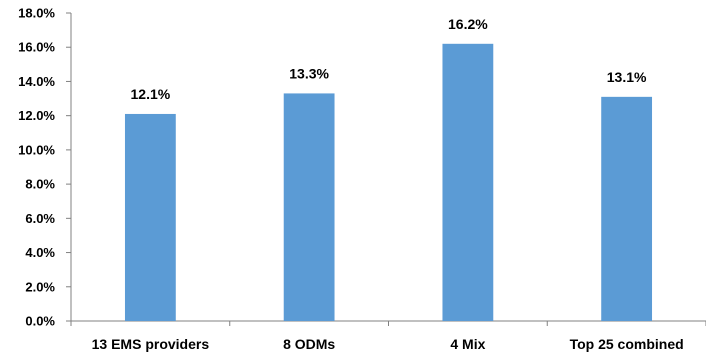  What do you see at coordinates (627, 77) in the screenshot?
I see `bar-value-label: 13.1%` at bounding box center [627, 77].